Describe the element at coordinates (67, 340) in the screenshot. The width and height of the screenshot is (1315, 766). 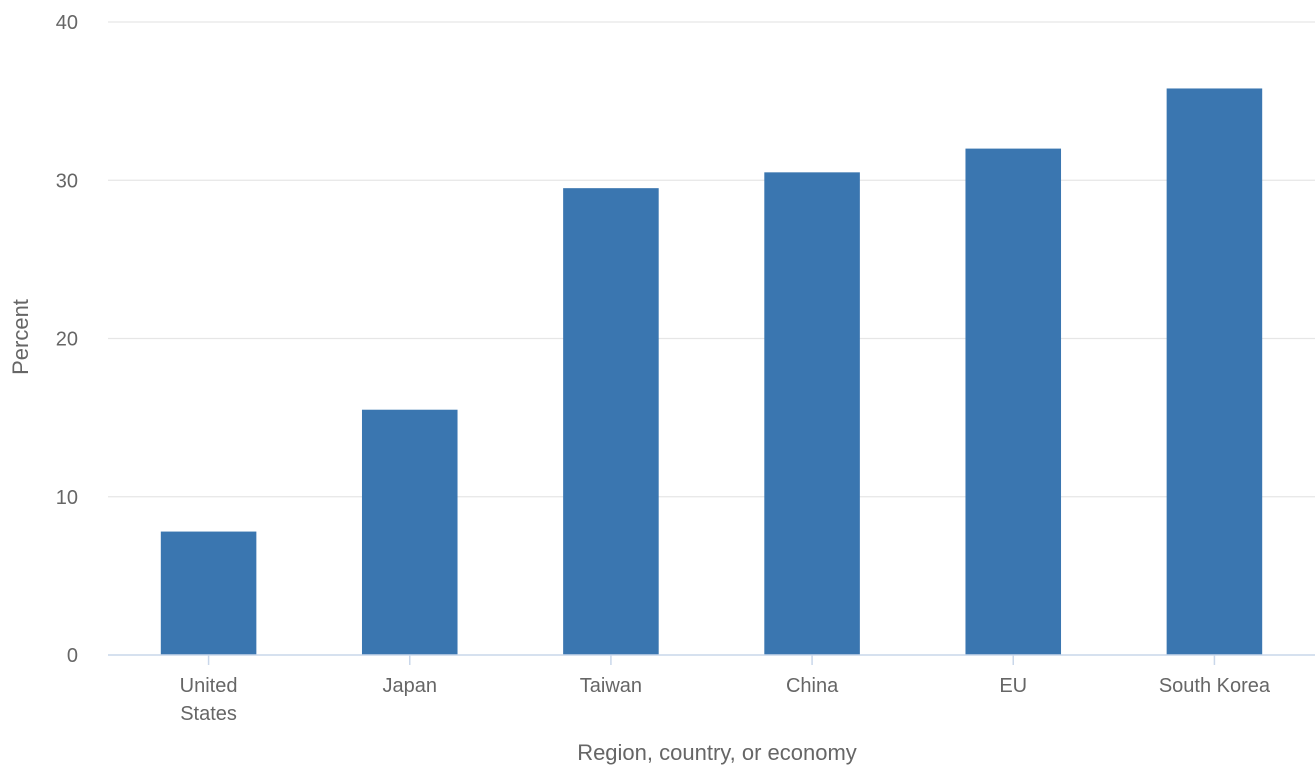
I see `y-tick-label: 20` at that location.